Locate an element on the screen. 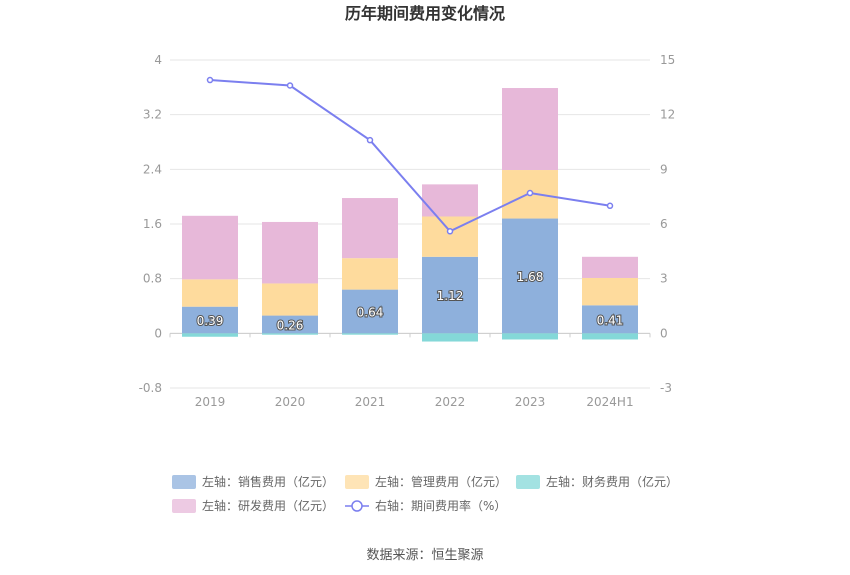 Image resolution: width=850 pixels, height=575 pixels. left-tick-label: 0.8 is located at coordinates (152, 279).